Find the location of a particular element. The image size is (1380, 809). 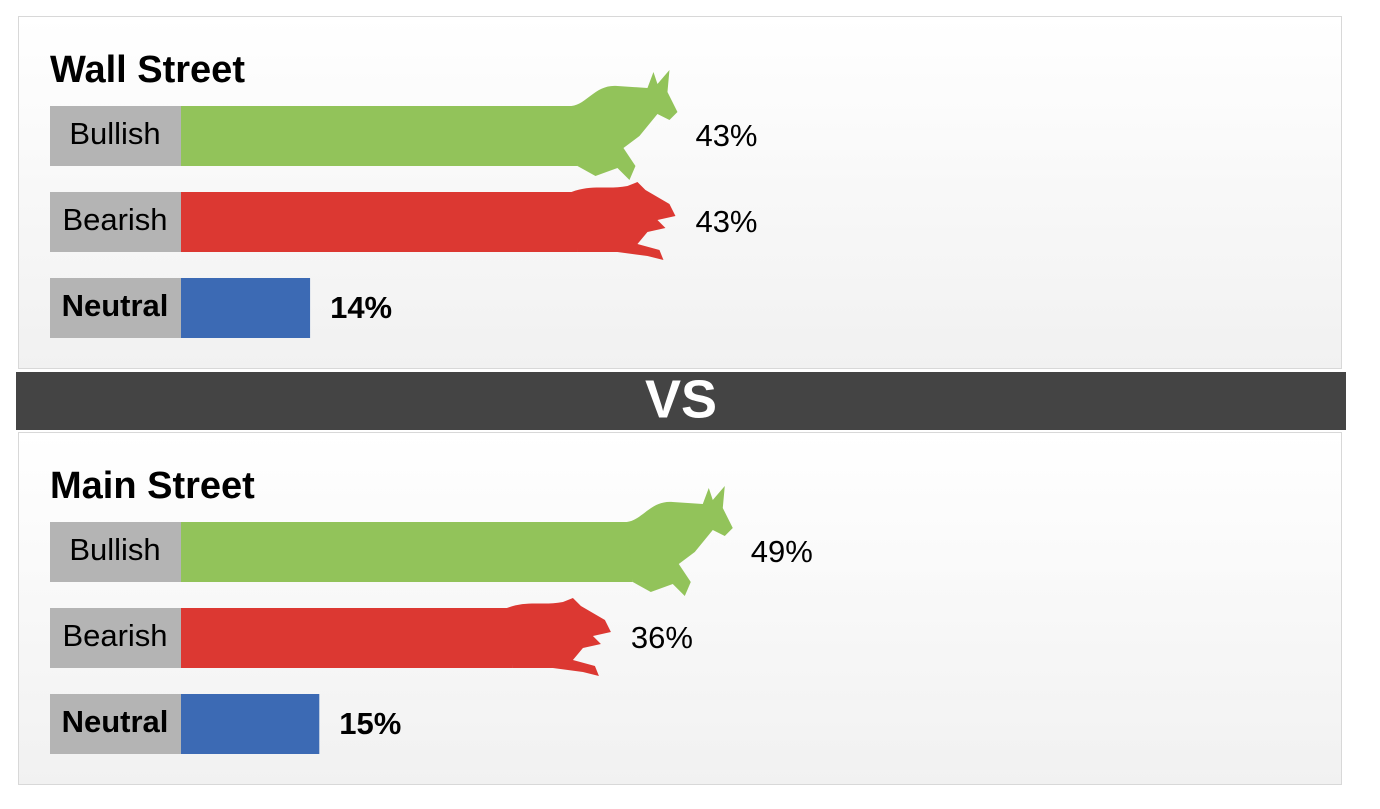

vs-band is located at coordinates (681, 401).